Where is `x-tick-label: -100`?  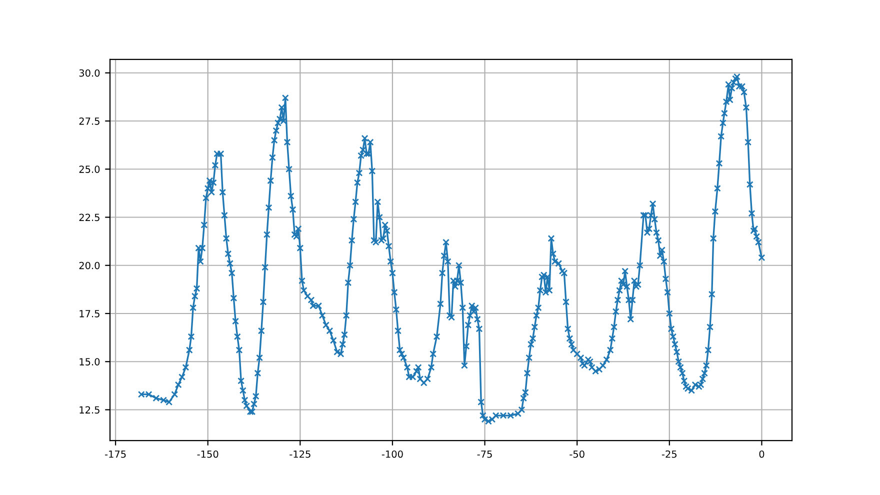 x-tick-label: -100 is located at coordinates (392, 454).